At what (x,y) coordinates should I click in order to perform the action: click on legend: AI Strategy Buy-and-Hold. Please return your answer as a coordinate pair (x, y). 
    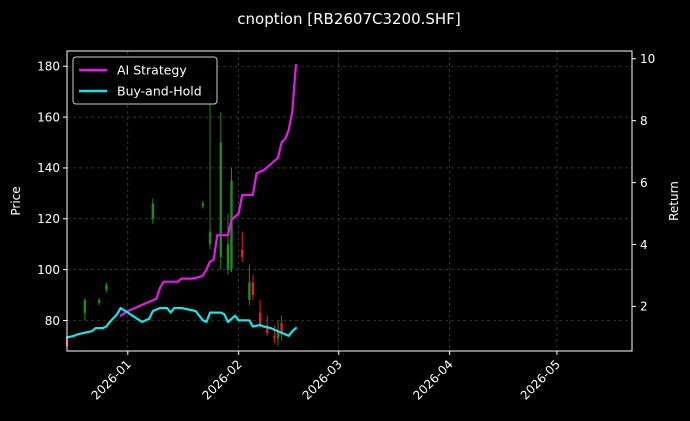
    Looking at the image, I should click on (145, 80).